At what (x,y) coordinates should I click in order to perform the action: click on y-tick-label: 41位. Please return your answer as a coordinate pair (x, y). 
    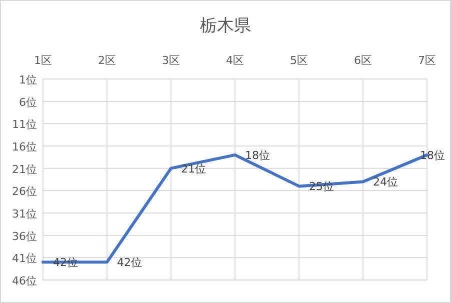
    Looking at the image, I should click on (24, 259).